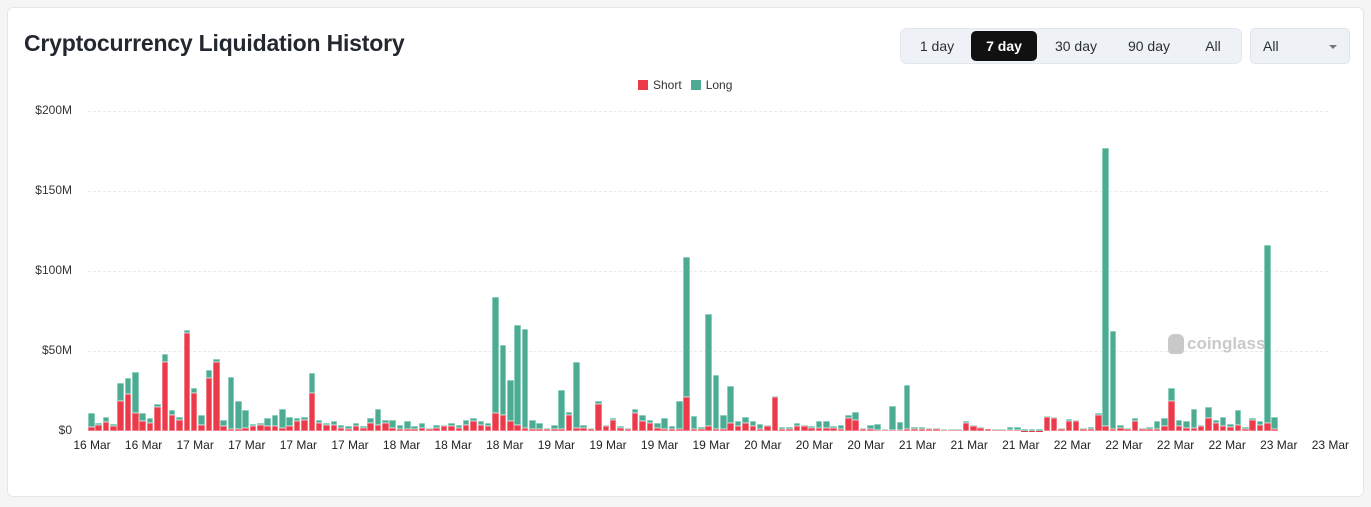  What do you see at coordinates (1300, 46) in the screenshot?
I see `coin-select: All` at bounding box center [1300, 46].